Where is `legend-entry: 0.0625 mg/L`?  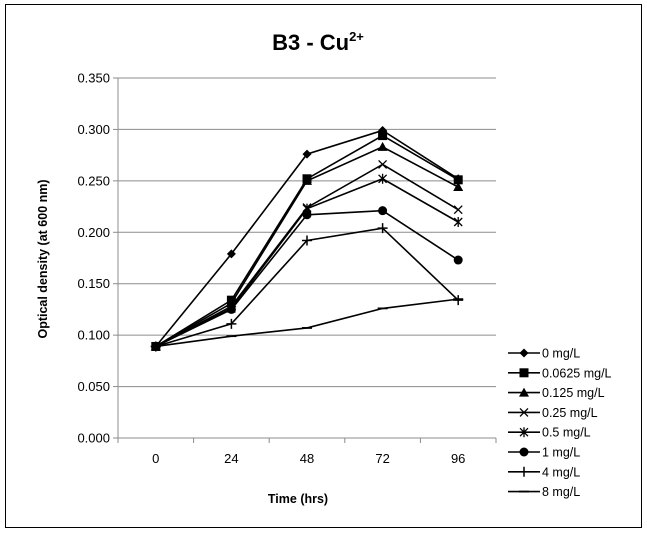
legend-entry: 0.0625 mg/L is located at coordinates (560, 373).